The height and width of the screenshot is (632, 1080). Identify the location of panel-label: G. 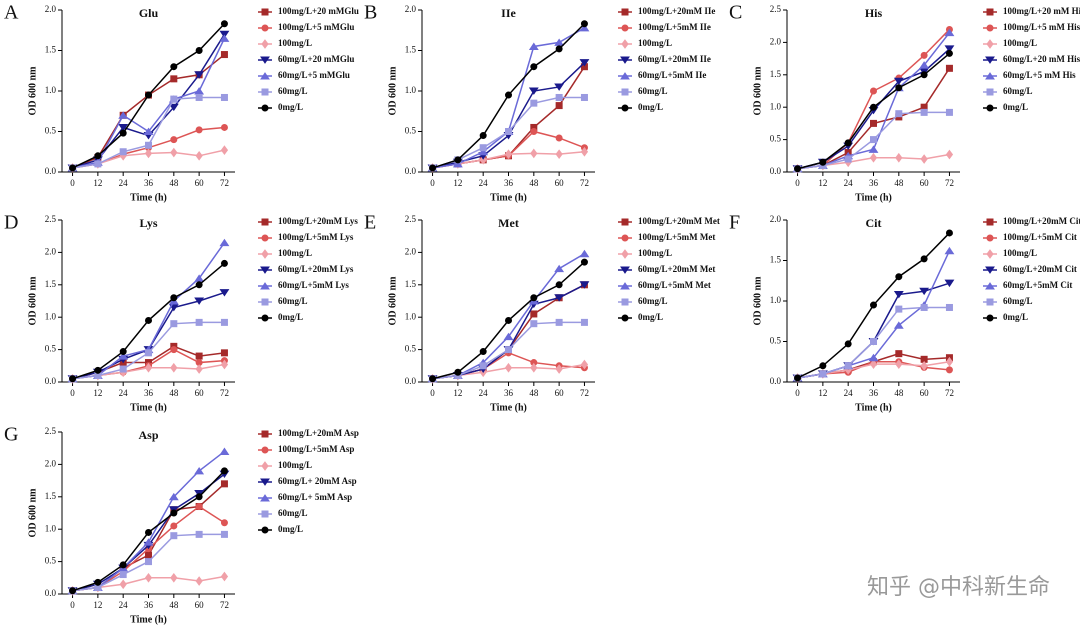
(11, 435).